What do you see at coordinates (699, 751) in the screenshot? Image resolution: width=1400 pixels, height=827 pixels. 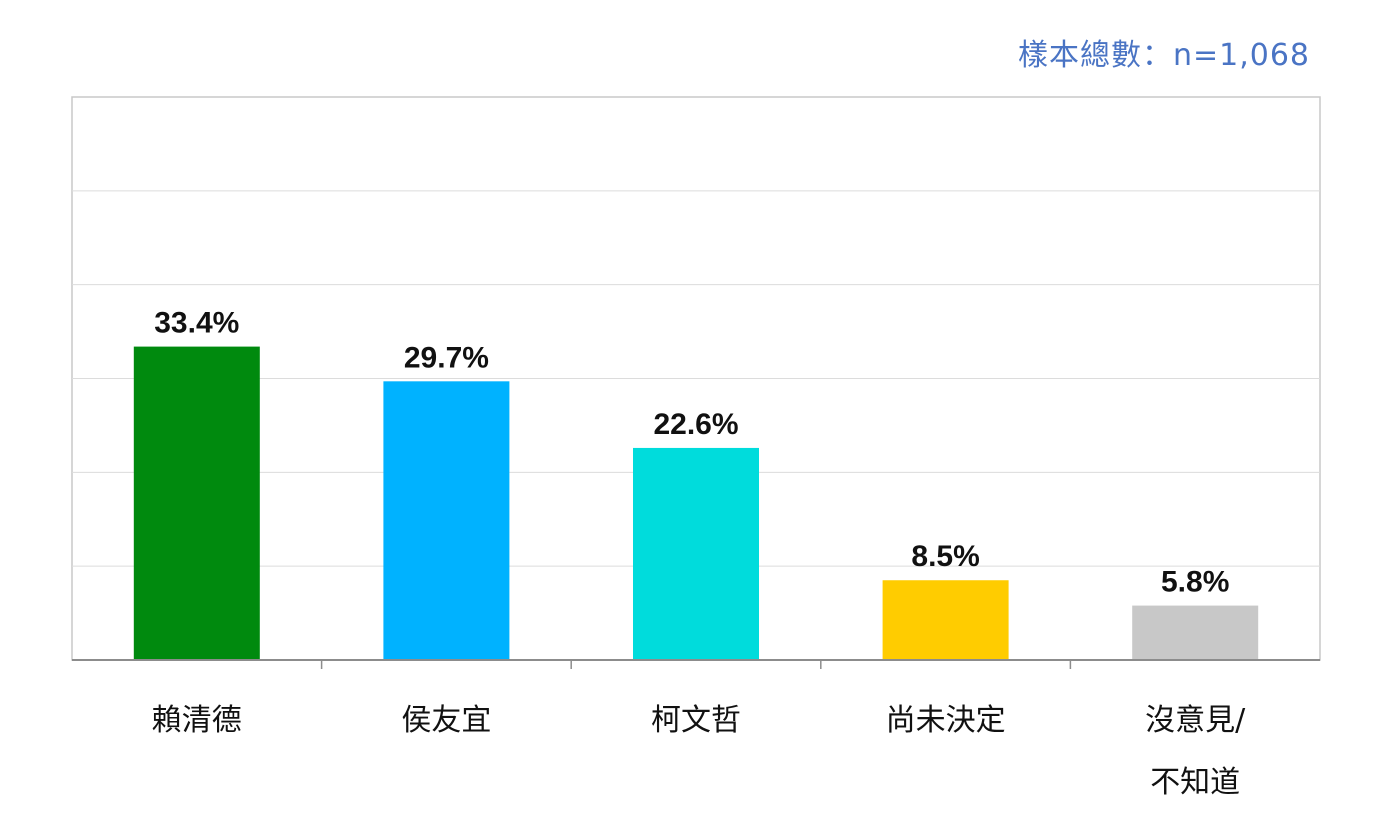 I see `category-labels: 賴清德 侯友宜 柯文哲 尚未決定 沒意見/不知道` at bounding box center [699, 751].